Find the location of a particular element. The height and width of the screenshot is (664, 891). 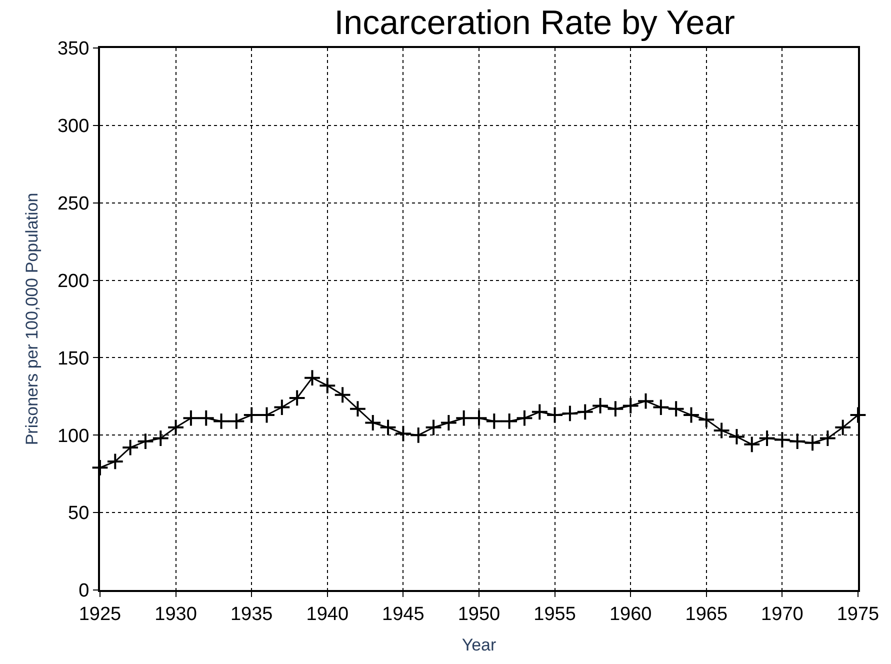

y-tick-label: 0 is located at coordinates (84, 591).